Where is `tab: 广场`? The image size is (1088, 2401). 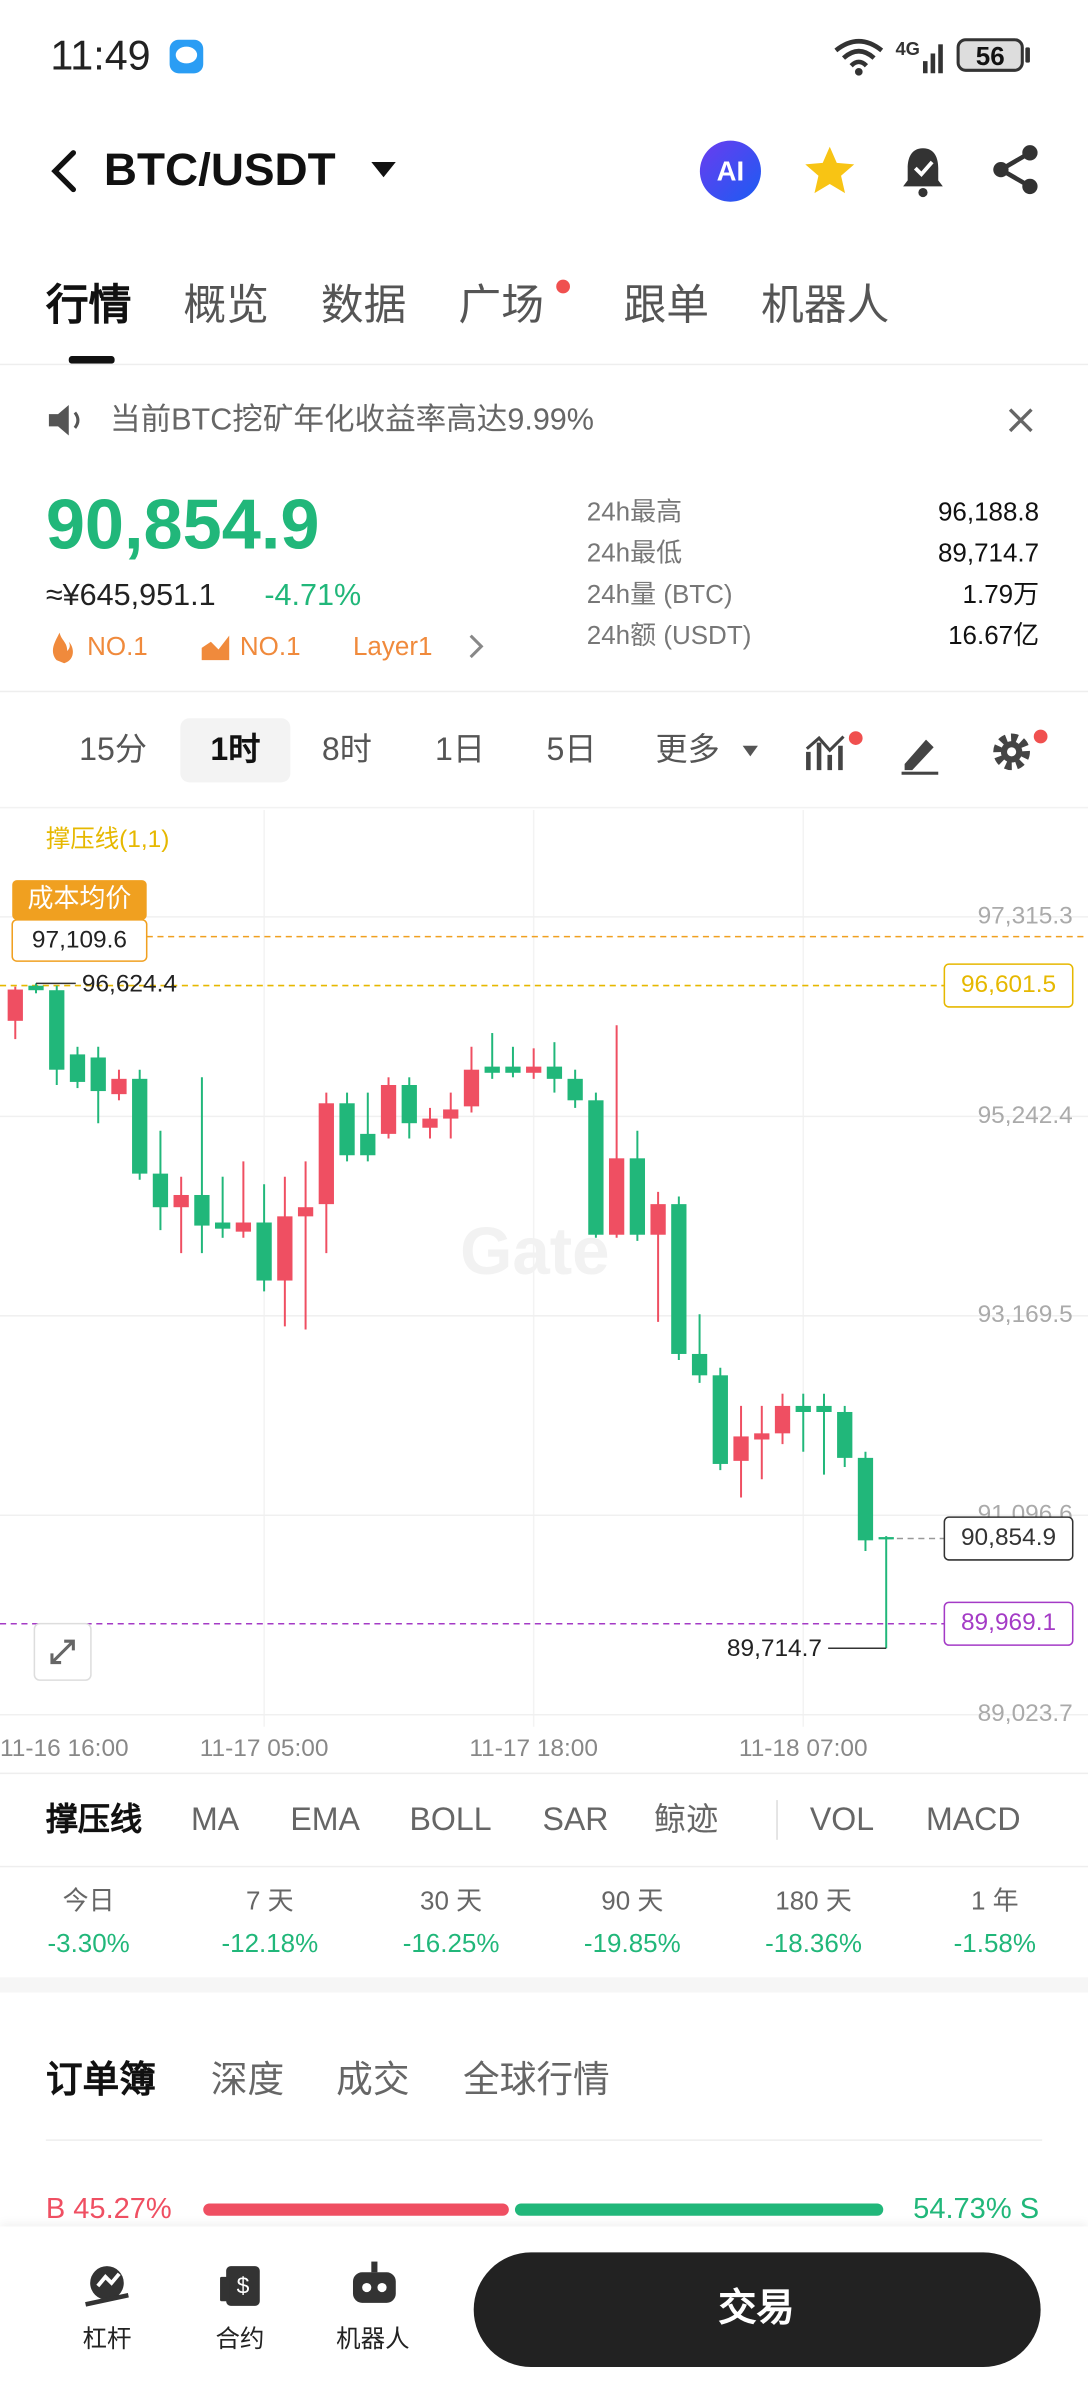
tab: 广场 is located at coordinates (501, 305).